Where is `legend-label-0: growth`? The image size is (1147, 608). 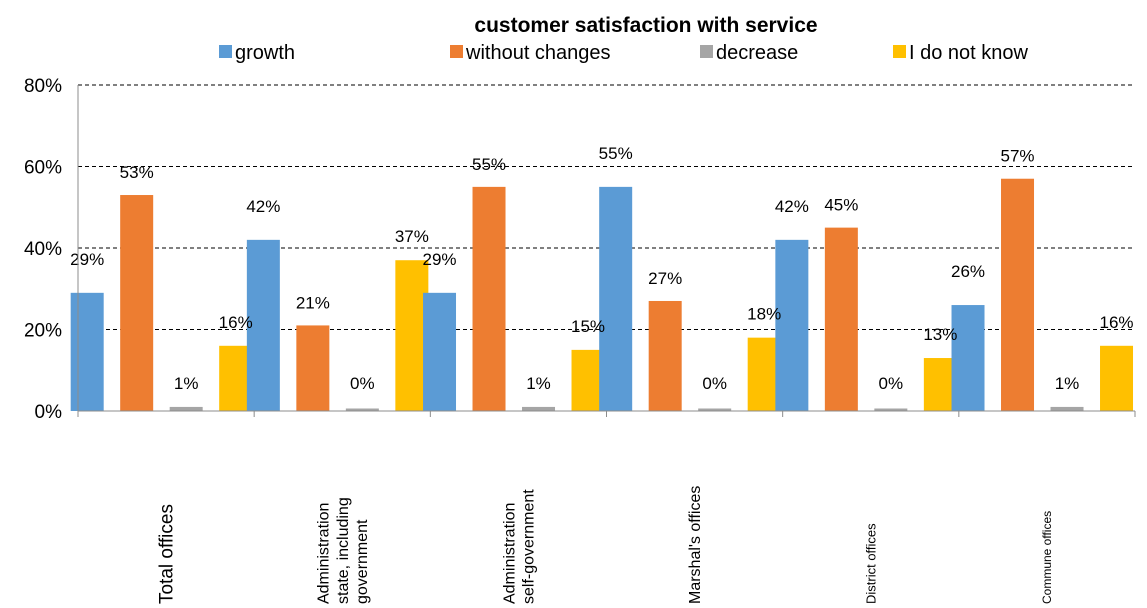
legend-label-0: growth is located at coordinates (265, 53).